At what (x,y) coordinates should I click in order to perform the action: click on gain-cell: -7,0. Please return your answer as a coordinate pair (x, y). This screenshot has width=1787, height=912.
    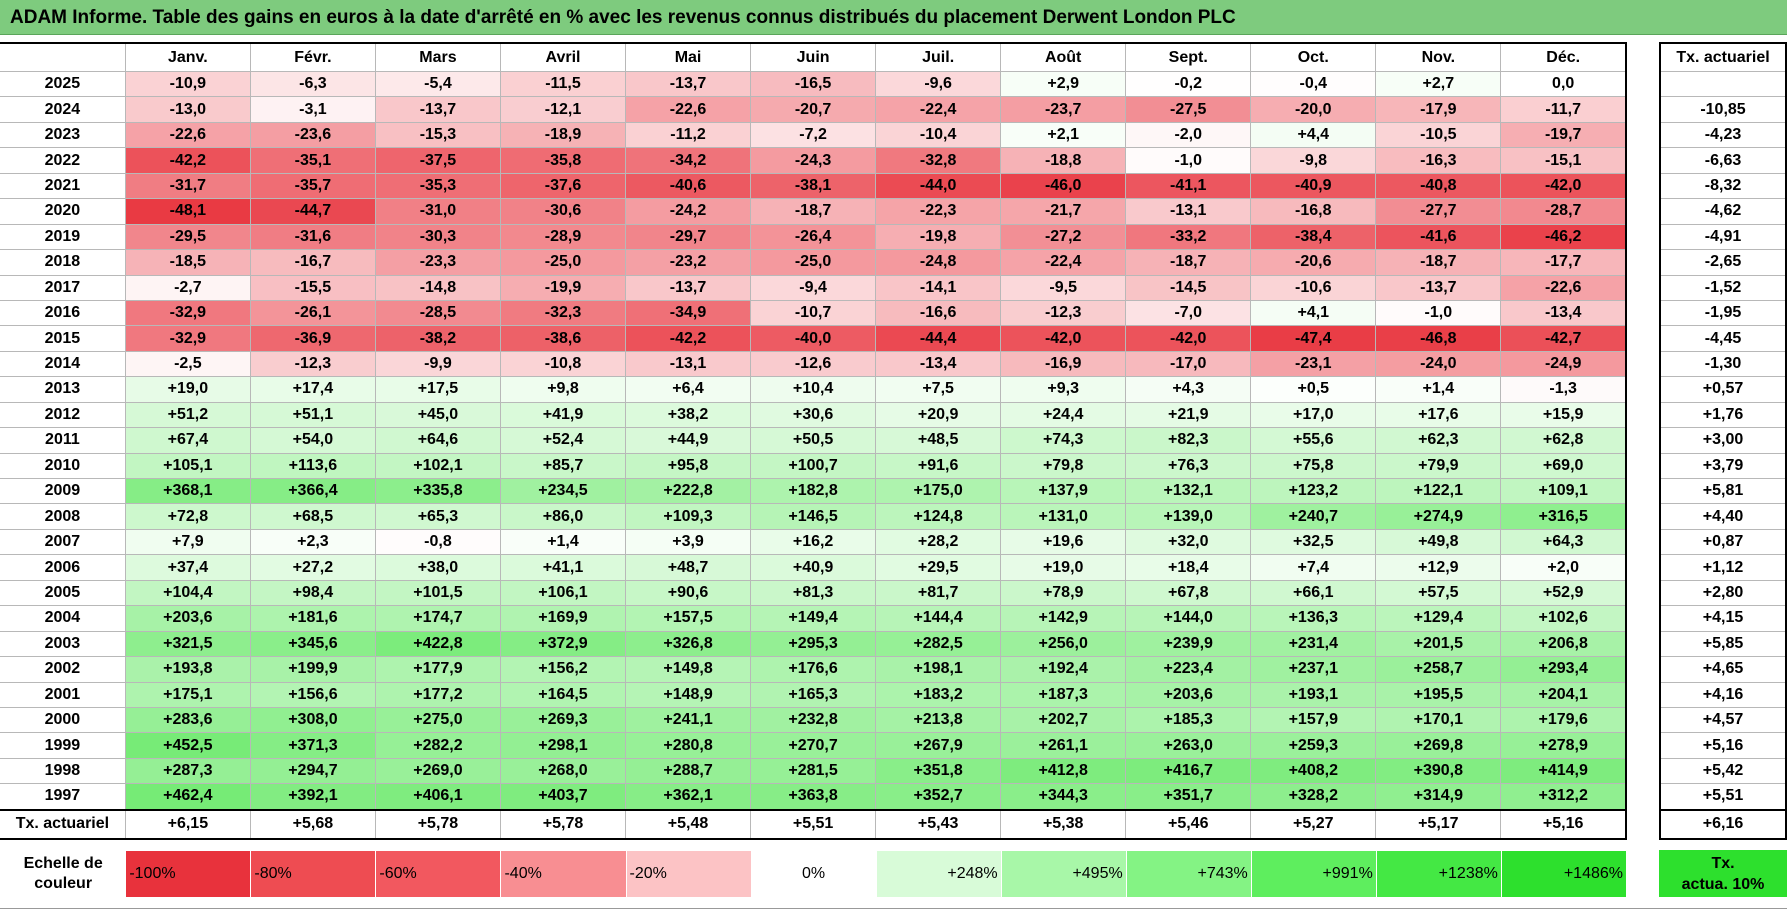
    Looking at the image, I should click on (1188, 313).